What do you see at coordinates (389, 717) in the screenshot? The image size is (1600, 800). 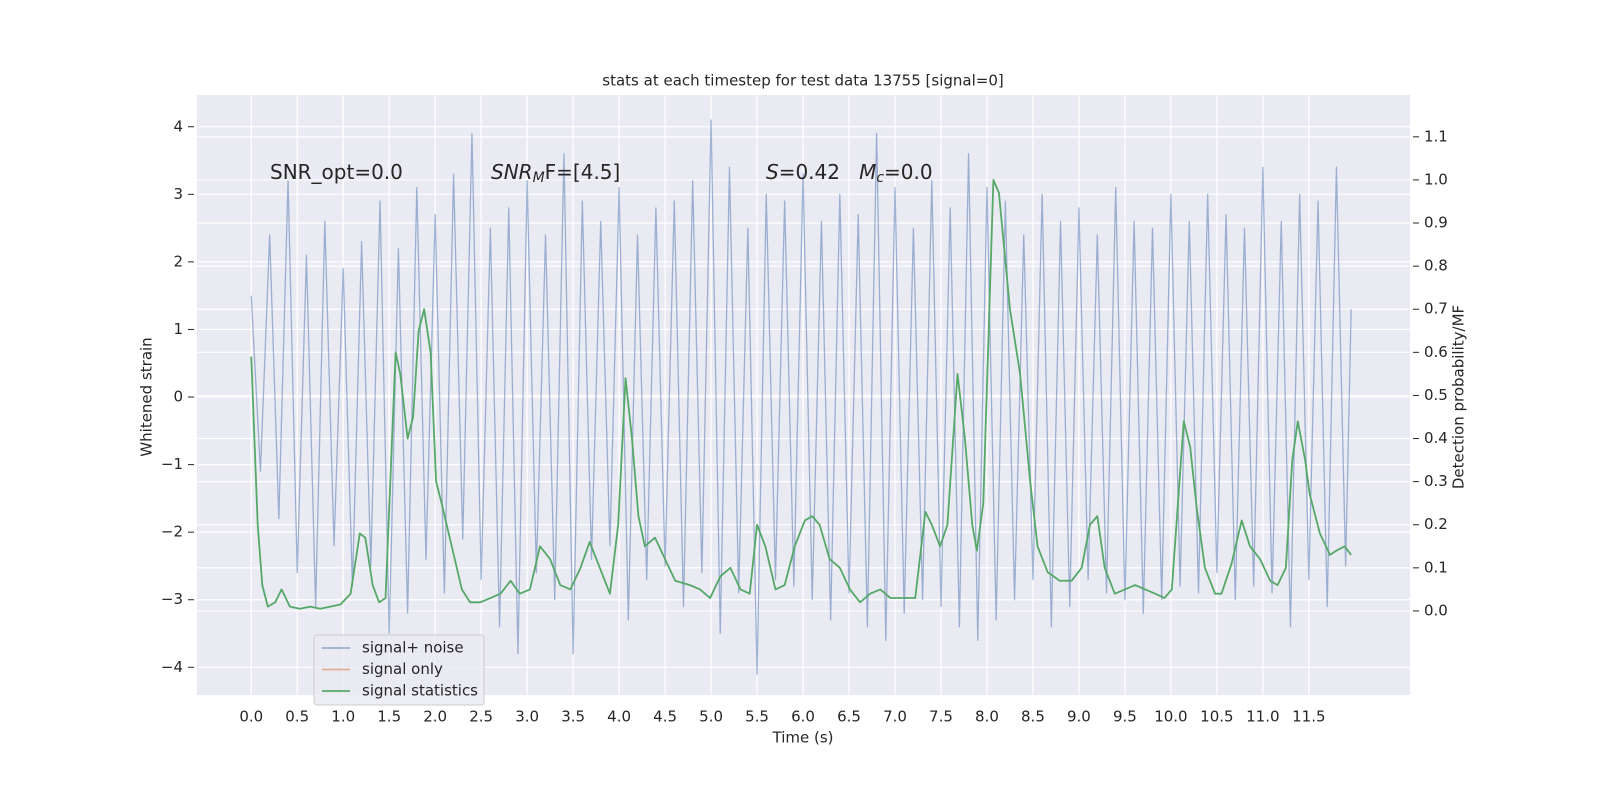 I see `x-tick-label: 1.5` at bounding box center [389, 717].